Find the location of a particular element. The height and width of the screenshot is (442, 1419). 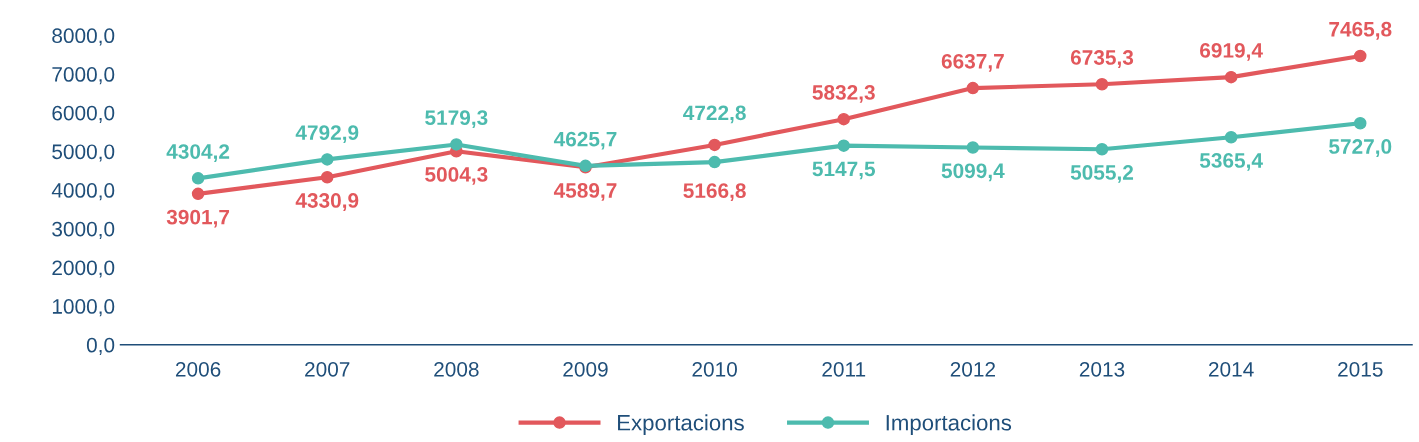

data-label: 4589,7 is located at coordinates (585, 192).